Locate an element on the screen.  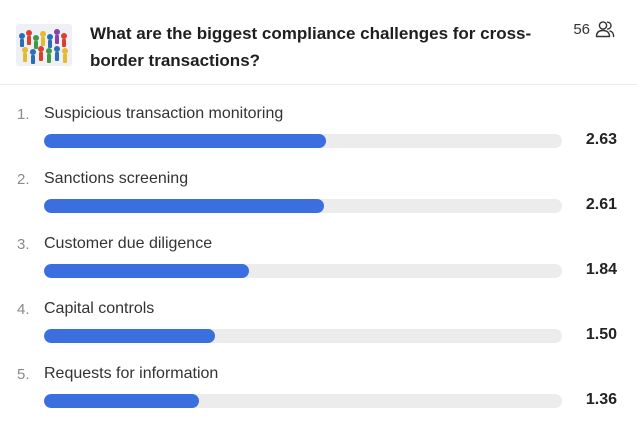
rank-number: 5. is located at coordinates (23, 374).